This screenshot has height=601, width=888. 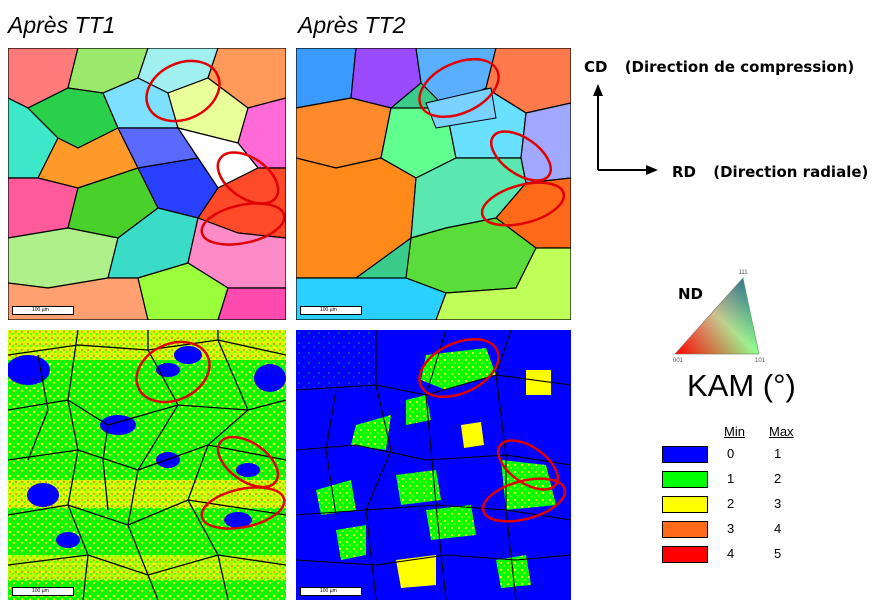 What do you see at coordinates (433, 184) in the screenshot?
I see `ipf-map-tt2: 100 µm` at bounding box center [433, 184].